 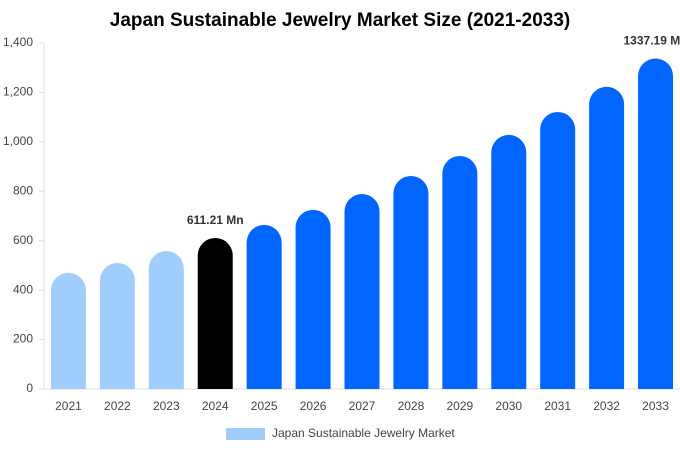 I want to click on x-tick-label: 2027, so click(x=362, y=406).